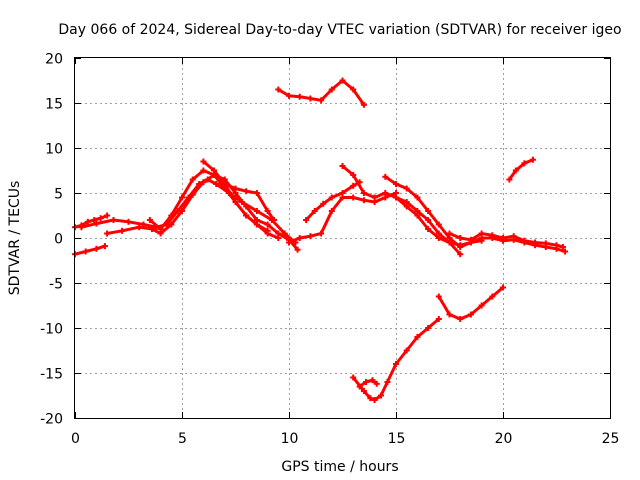 This screenshot has width=640, height=480. I want to click on x-tick-label: 20, so click(504, 439).